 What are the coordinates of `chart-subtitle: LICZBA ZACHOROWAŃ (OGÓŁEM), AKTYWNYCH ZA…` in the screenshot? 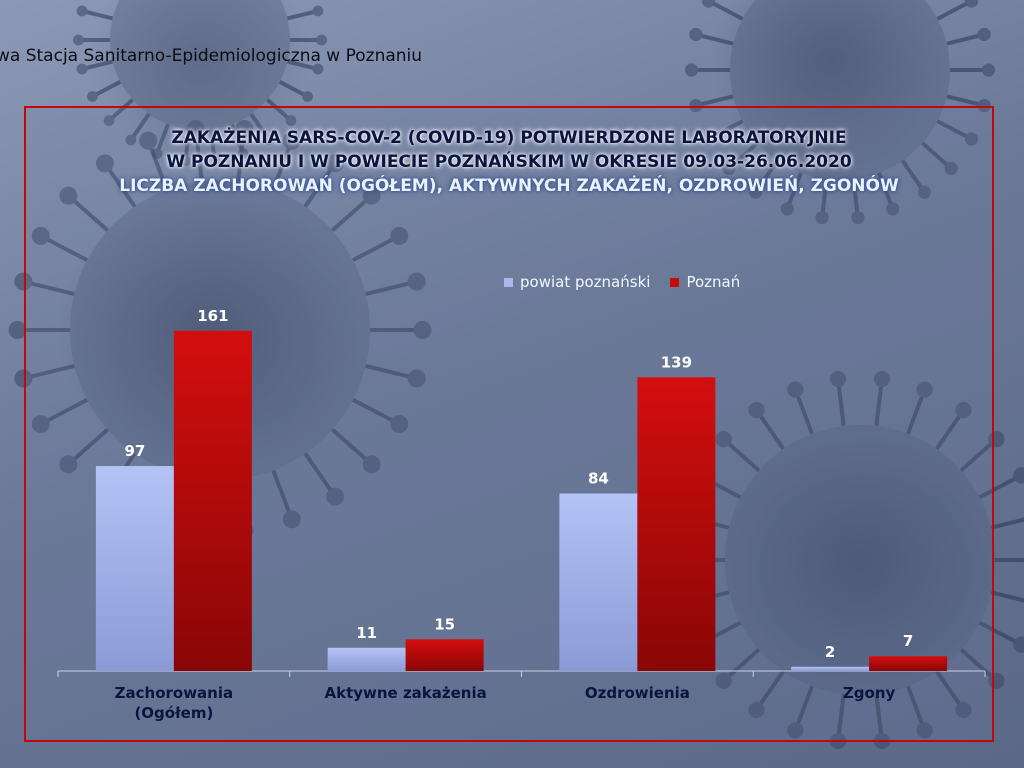 It's located at (509, 186).